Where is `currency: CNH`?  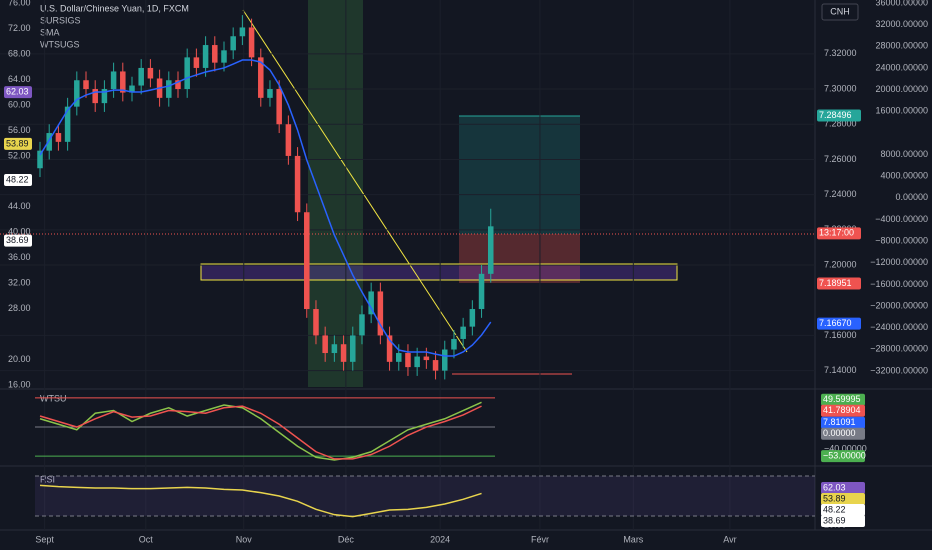
currency: CNH is located at coordinates (840, 11).